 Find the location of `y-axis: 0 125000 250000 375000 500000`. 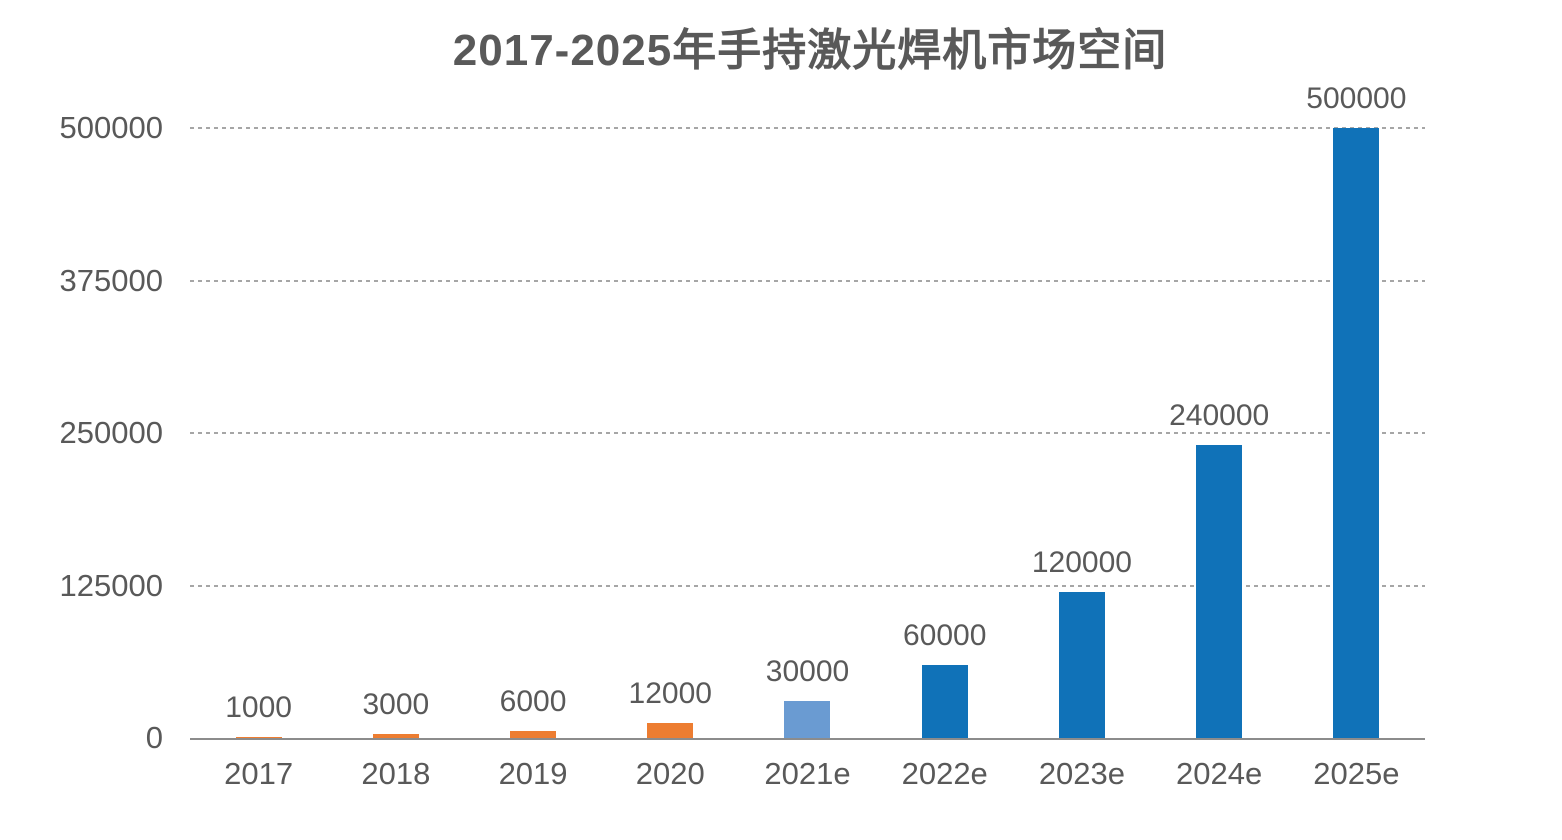

y-axis: 0 125000 250000 375000 500000 is located at coordinates (81, 420).